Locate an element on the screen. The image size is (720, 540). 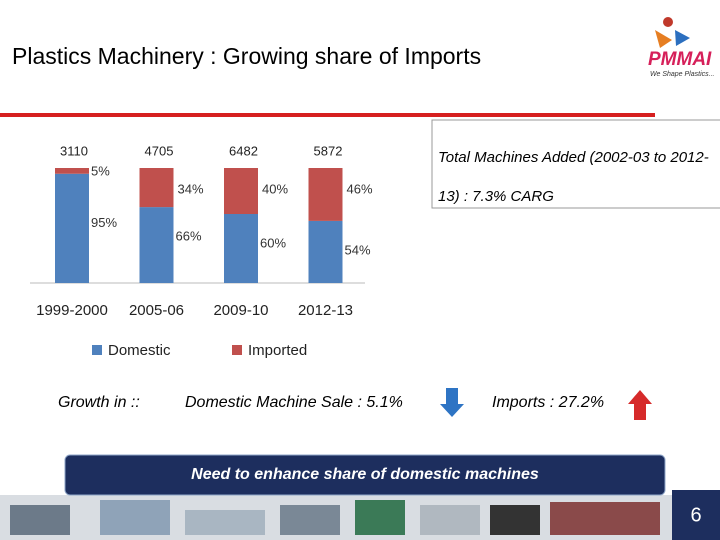
growth-imports: Imports : 27.2% is located at coordinates (548, 402).